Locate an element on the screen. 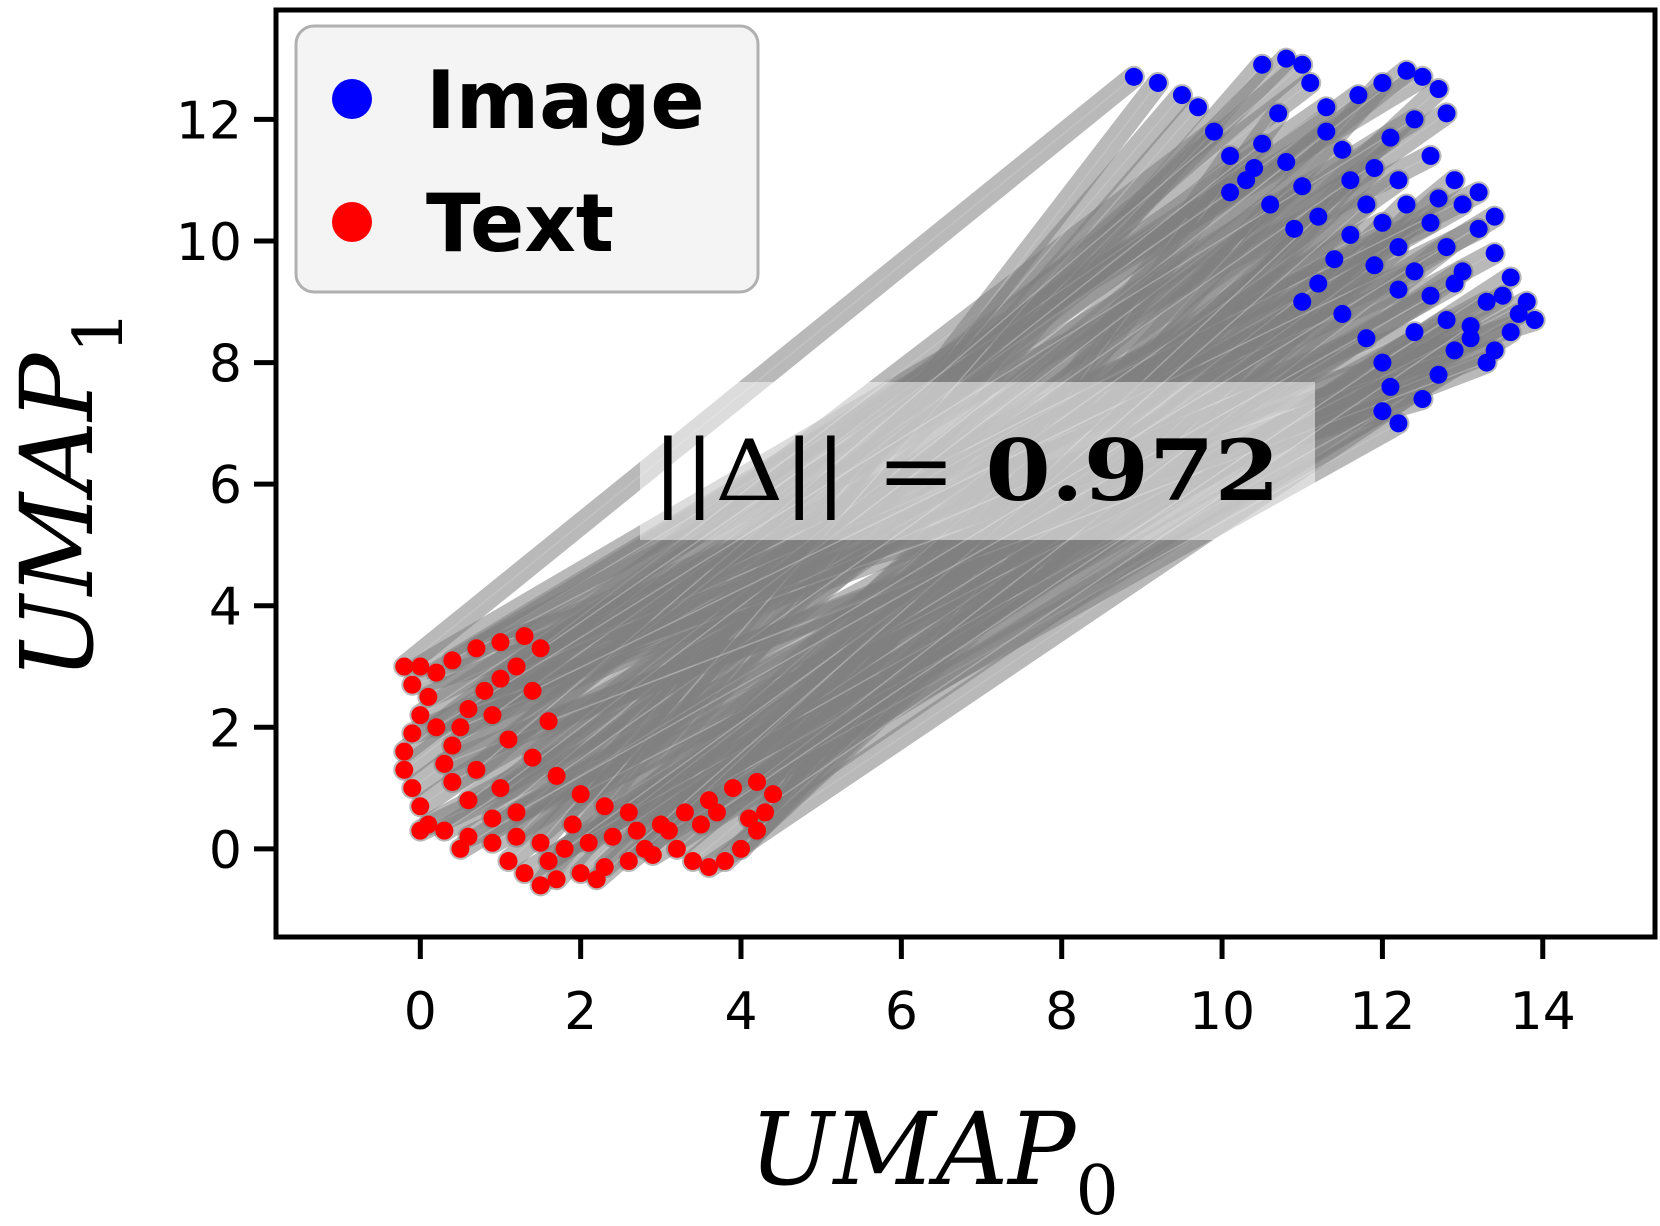  x-axis-title: UMAP0 is located at coordinates (933, 1158).